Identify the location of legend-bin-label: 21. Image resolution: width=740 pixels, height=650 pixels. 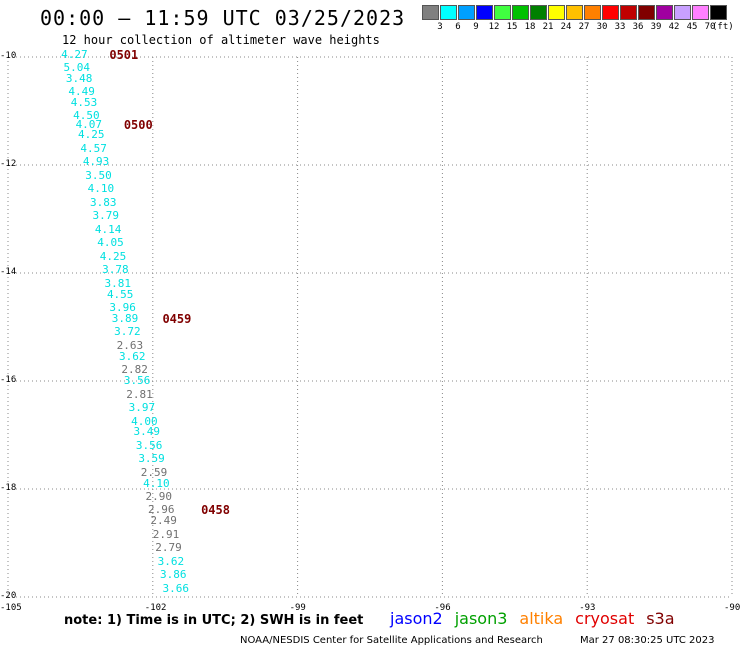
(548, 27).